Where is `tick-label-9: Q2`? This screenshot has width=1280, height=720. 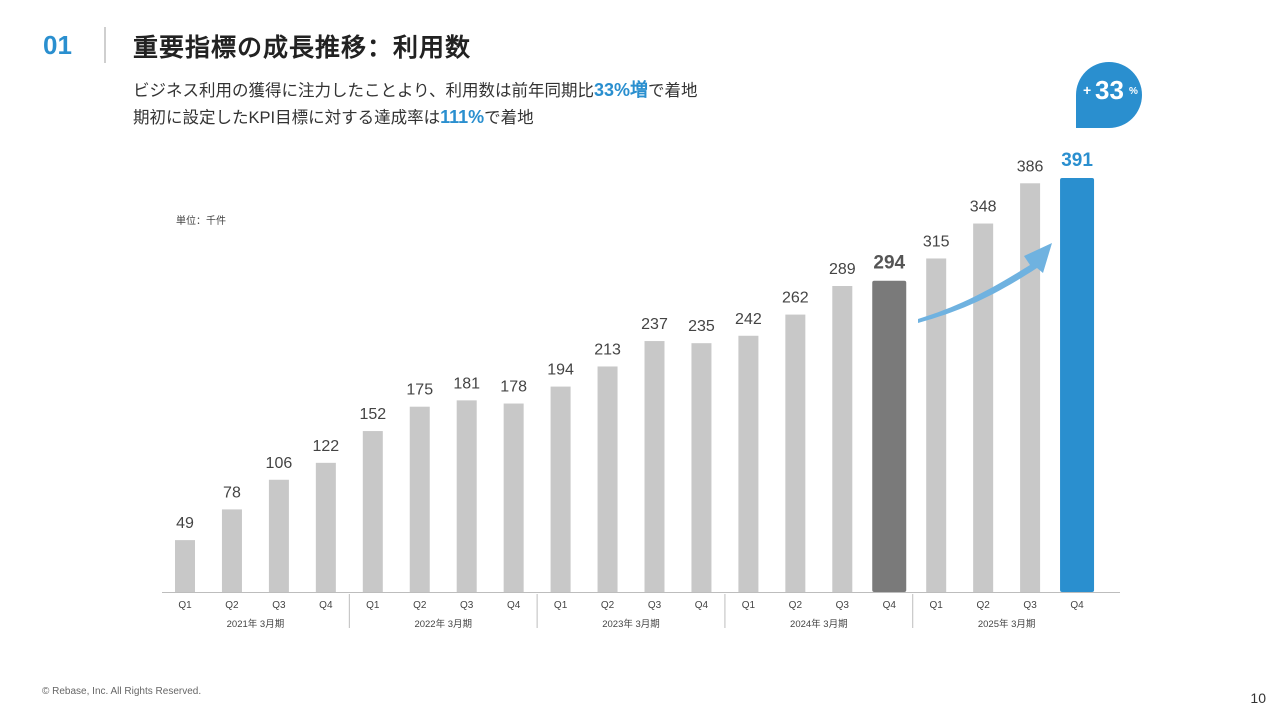 tick-label-9: Q2 is located at coordinates (608, 605).